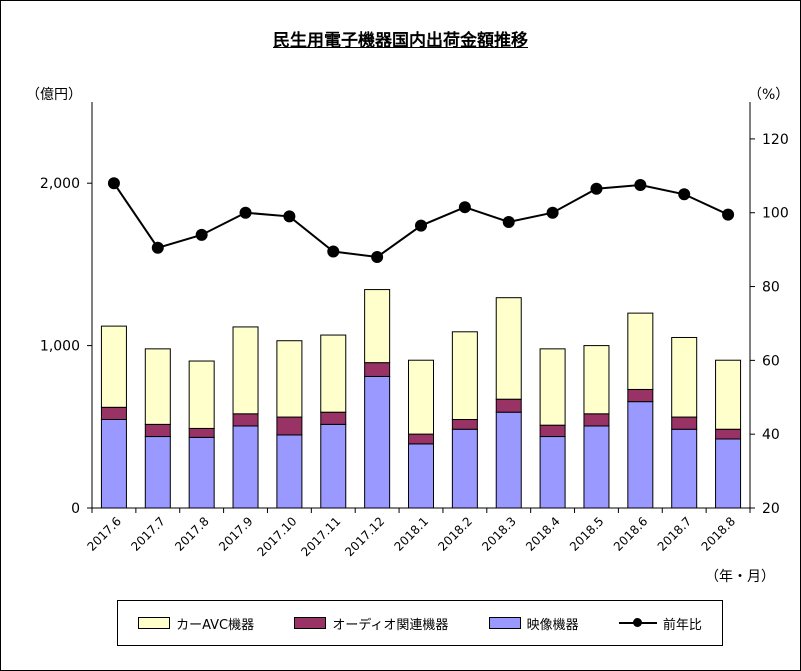  I want to click on left-tick-label: 0, so click(75, 509).